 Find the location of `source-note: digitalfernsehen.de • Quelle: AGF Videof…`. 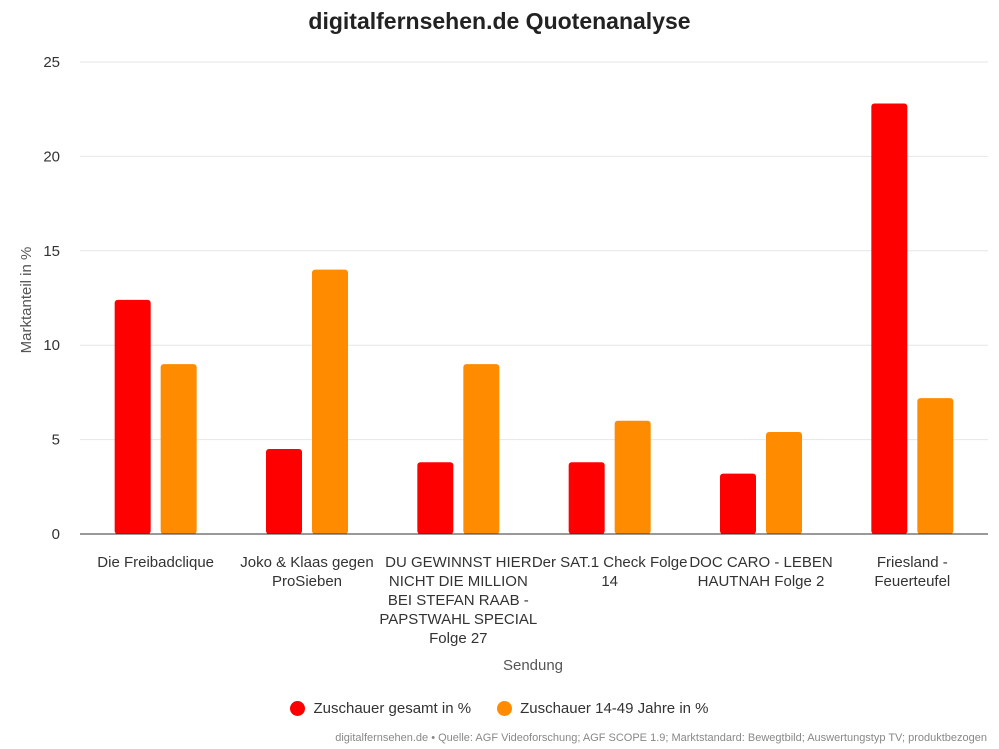

source-note: digitalfernsehen.de • Quelle: AGF Videof… is located at coordinates (661, 738).